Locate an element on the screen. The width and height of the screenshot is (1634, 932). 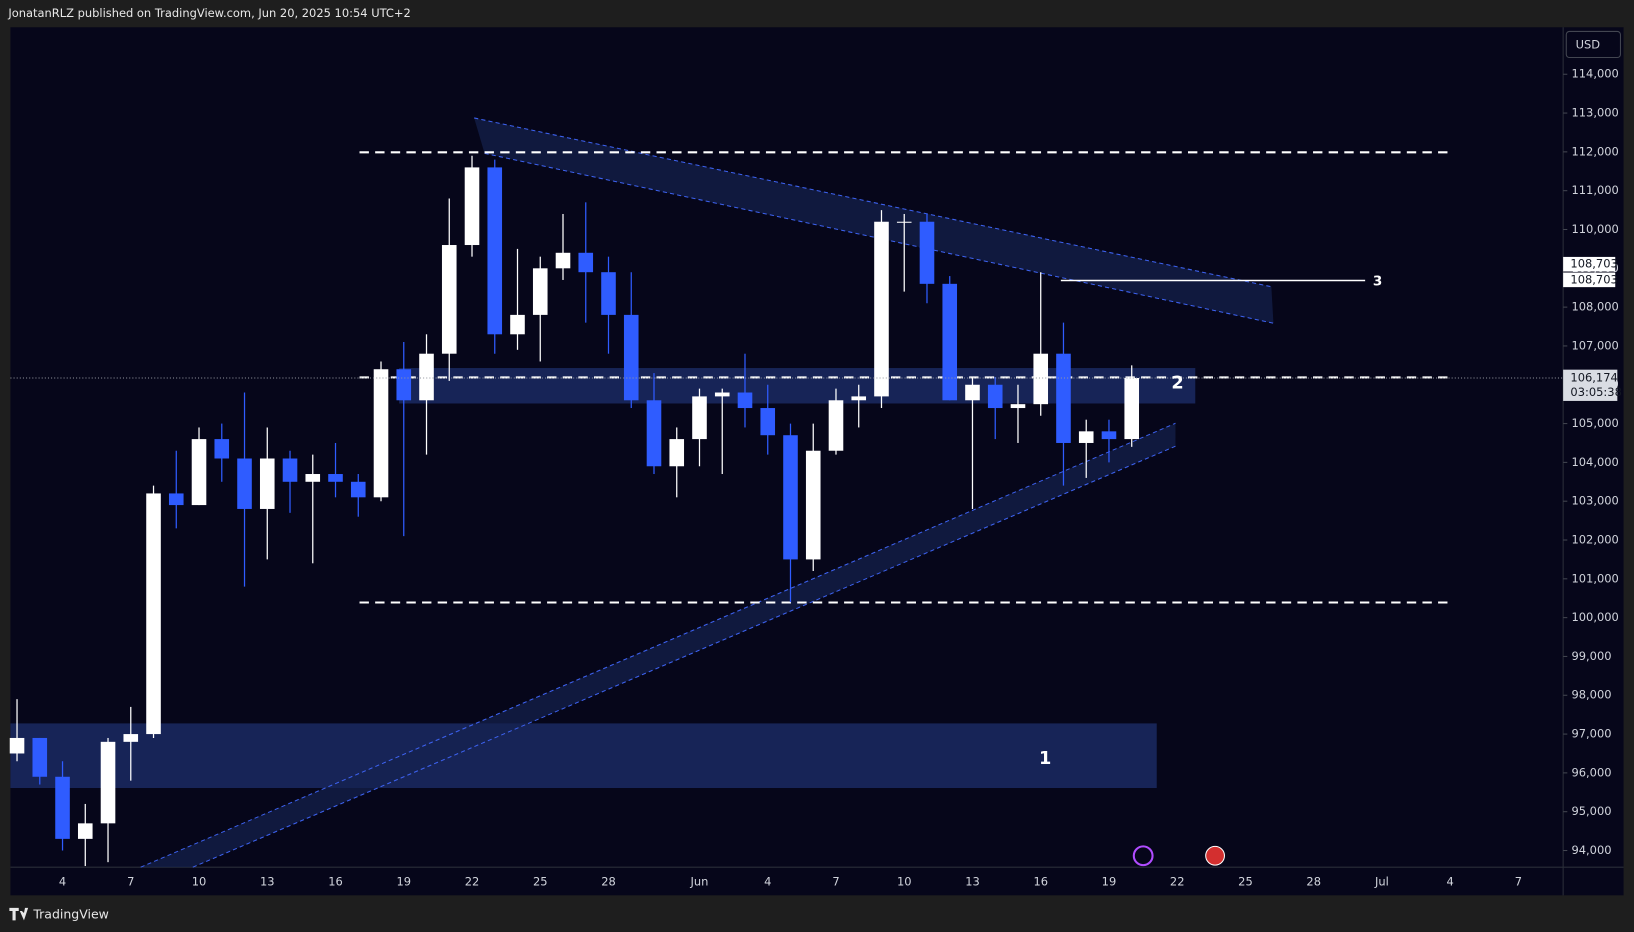
annotation: 3 is located at coordinates (1377, 282).